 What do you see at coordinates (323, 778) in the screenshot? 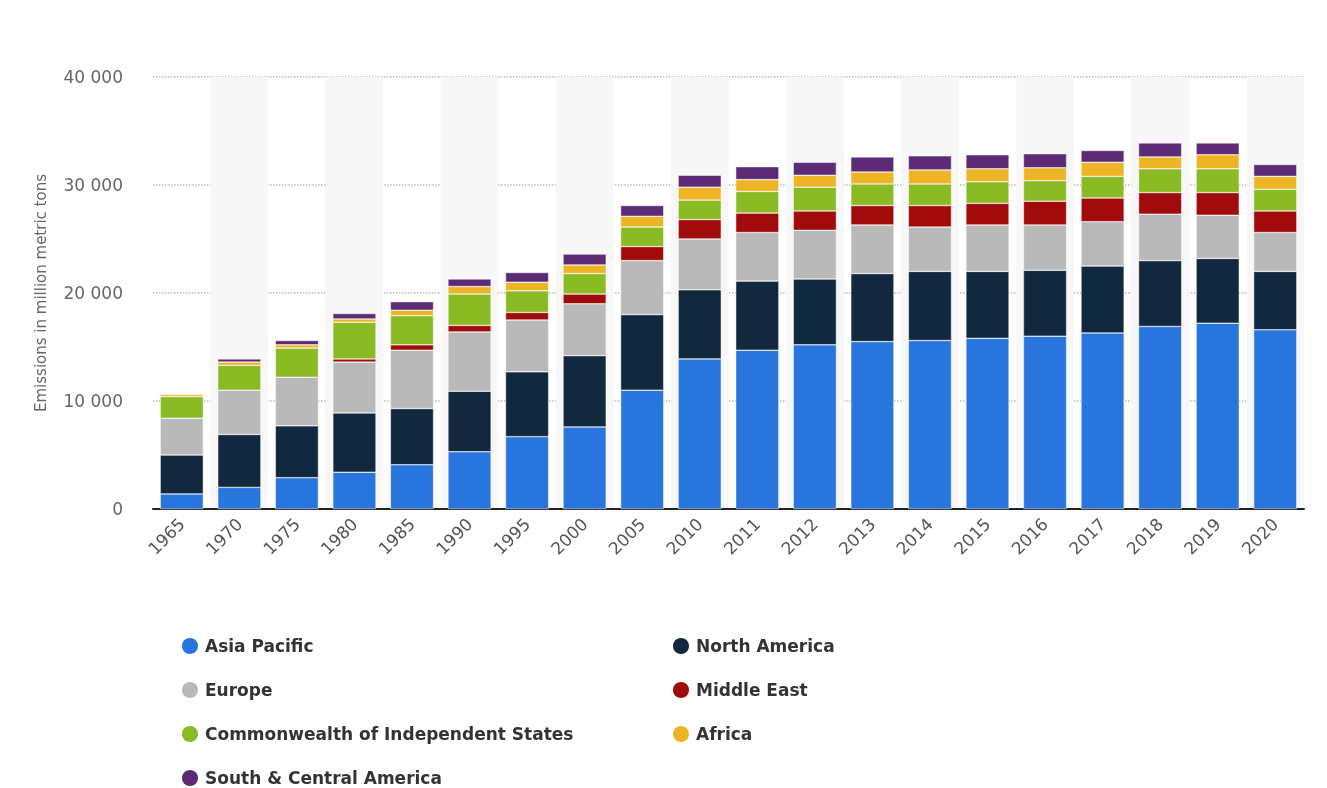
I see `legend-label: South & Central America` at bounding box center [323, 778].